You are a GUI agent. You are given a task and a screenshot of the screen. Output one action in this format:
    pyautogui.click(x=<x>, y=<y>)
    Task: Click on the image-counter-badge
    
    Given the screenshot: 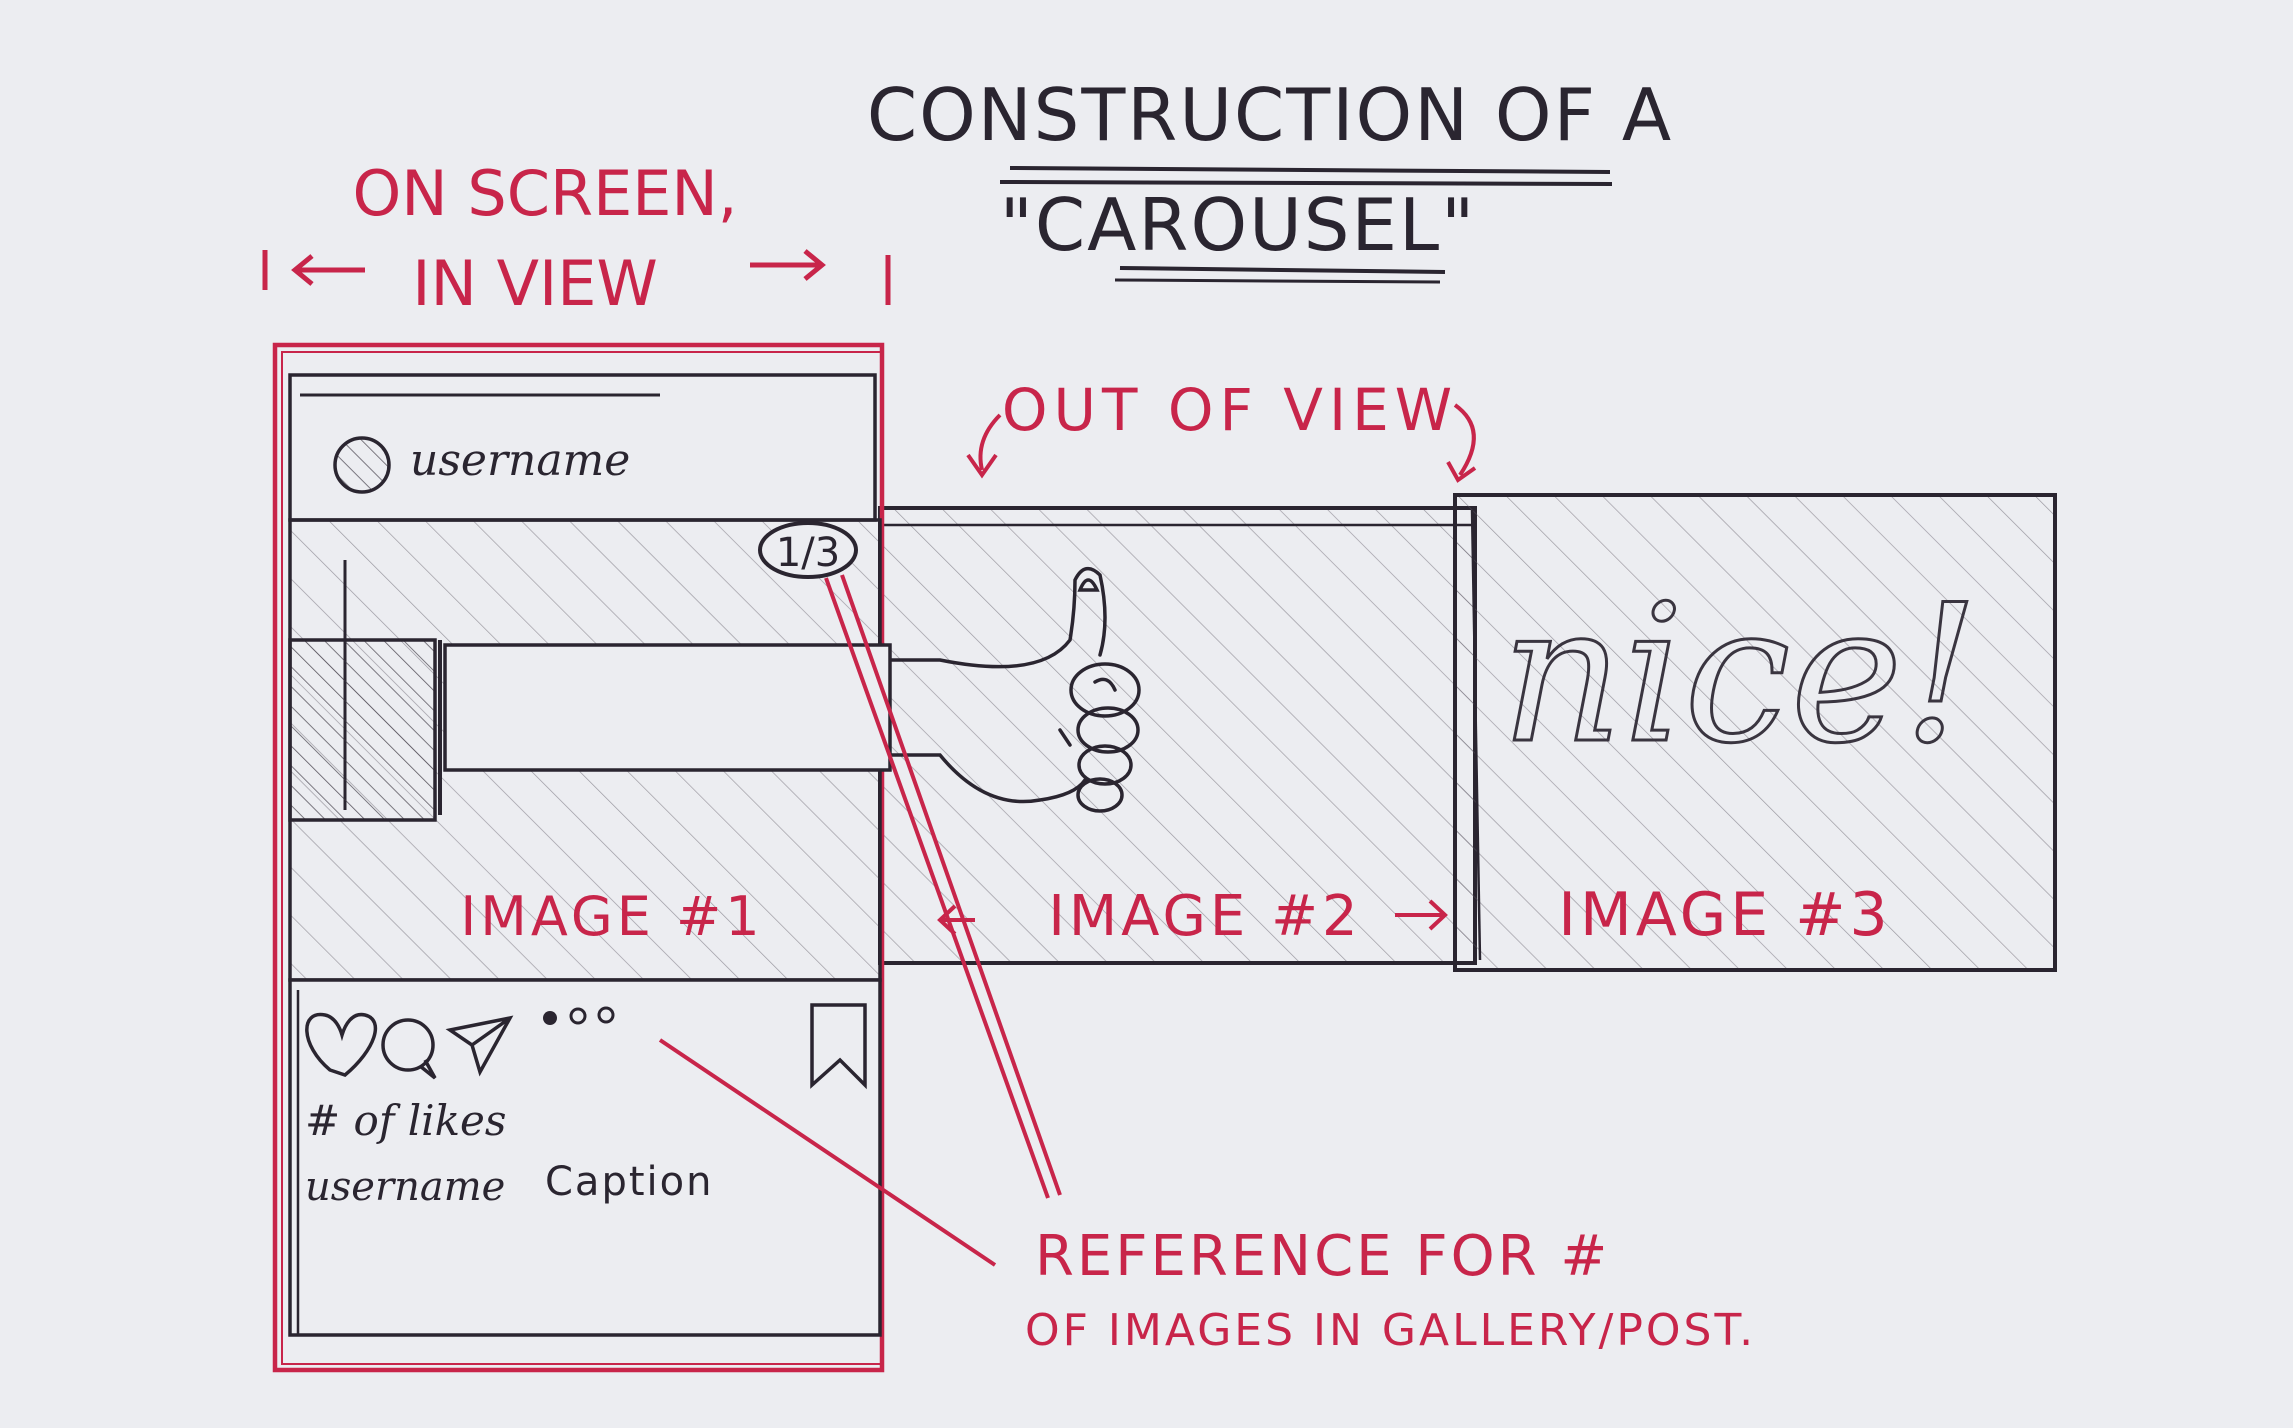 What is the action you would take?
    pyautogui.click(x=808, y=550)
    